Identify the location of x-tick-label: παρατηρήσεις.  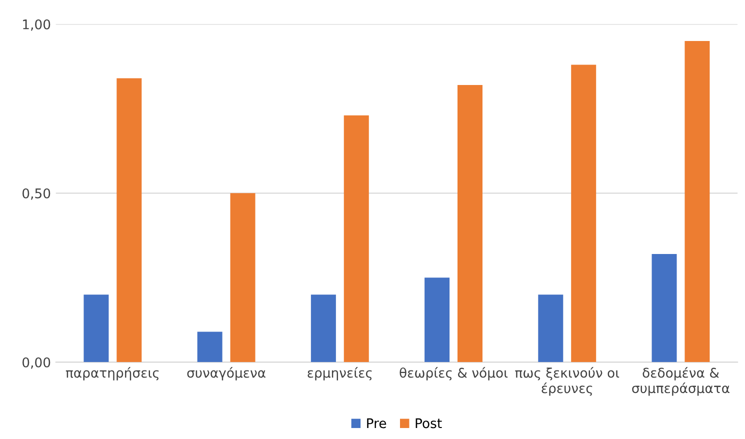
(112, 373).